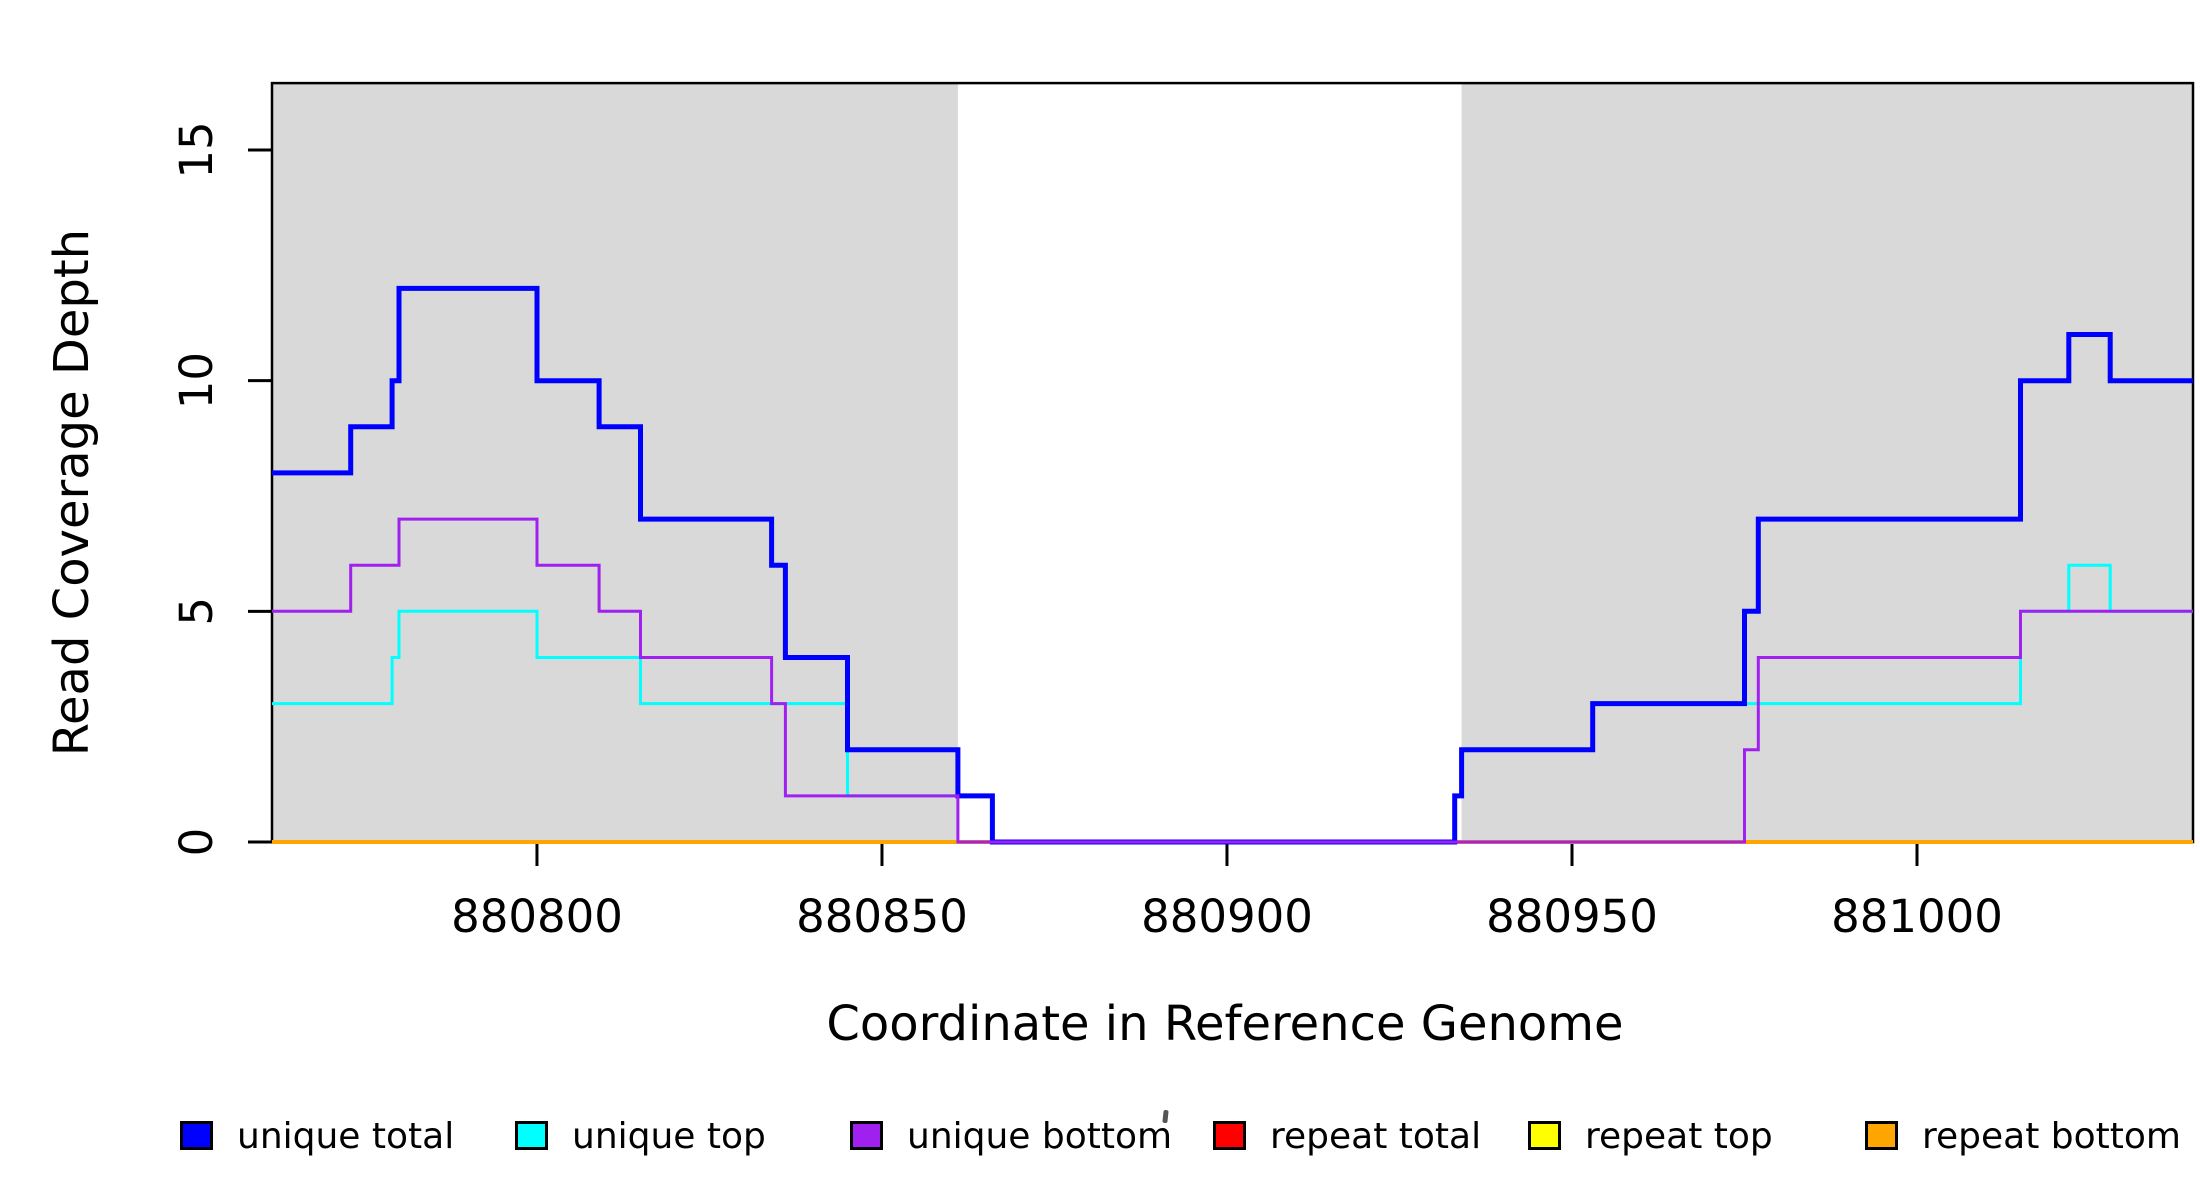  I want to click on x-tick-label: 881000, so click(1917, 916).